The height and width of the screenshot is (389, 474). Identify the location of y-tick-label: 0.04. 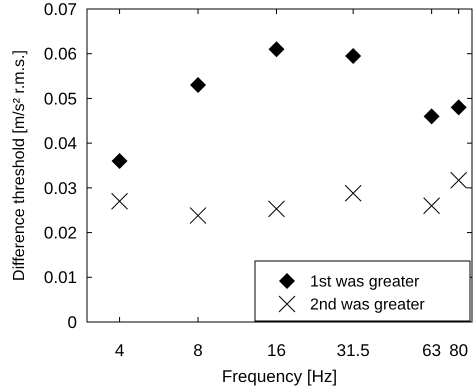
(60, 144).